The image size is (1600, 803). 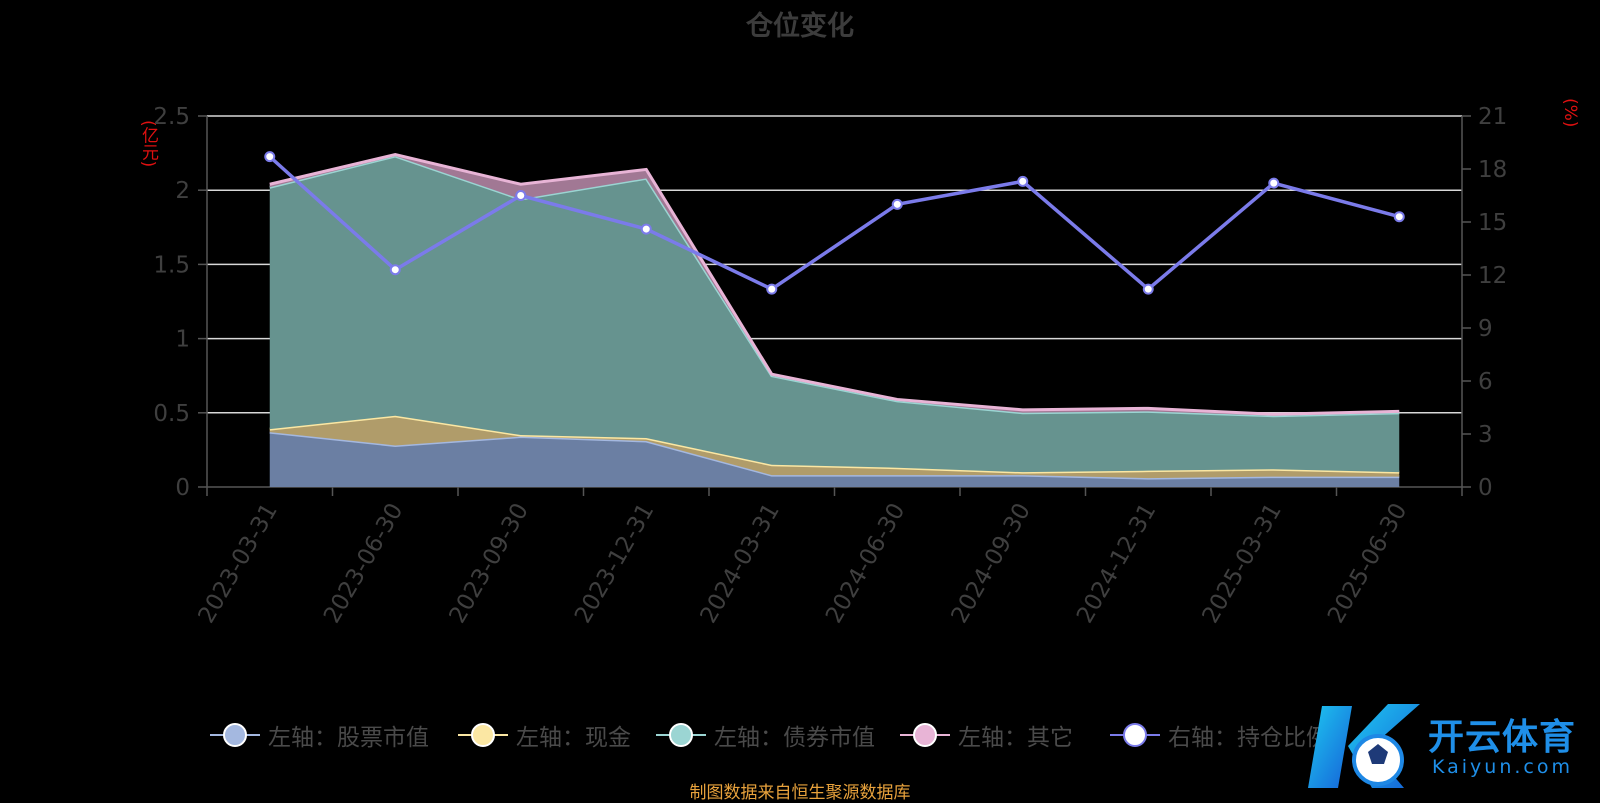 What do you see at coordinates (483, 735) in the screenshot?
I see `legend-cash-icon` at bounding box center [483, 735].